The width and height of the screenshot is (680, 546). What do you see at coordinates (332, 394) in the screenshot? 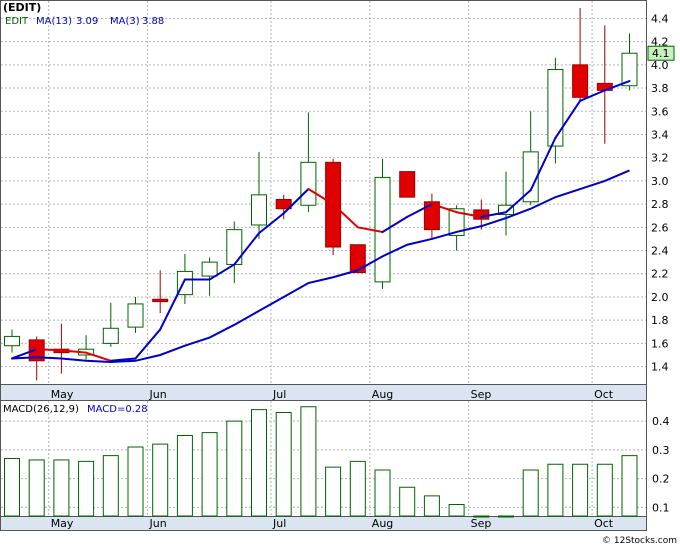
I see `price-month-labels: May Jun Jul Aug Sep Oct` at bounding box center [332, 394].